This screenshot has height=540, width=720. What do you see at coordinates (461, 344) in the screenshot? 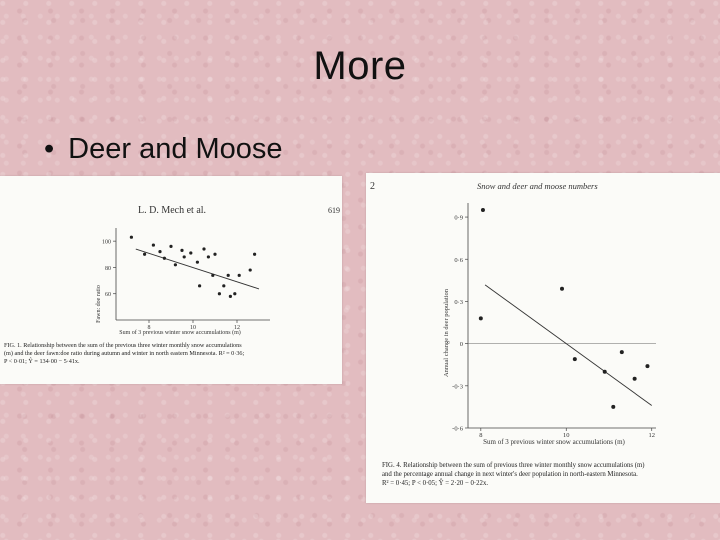
I see `y-tick-label: 0` at bounding box center [461, 344].